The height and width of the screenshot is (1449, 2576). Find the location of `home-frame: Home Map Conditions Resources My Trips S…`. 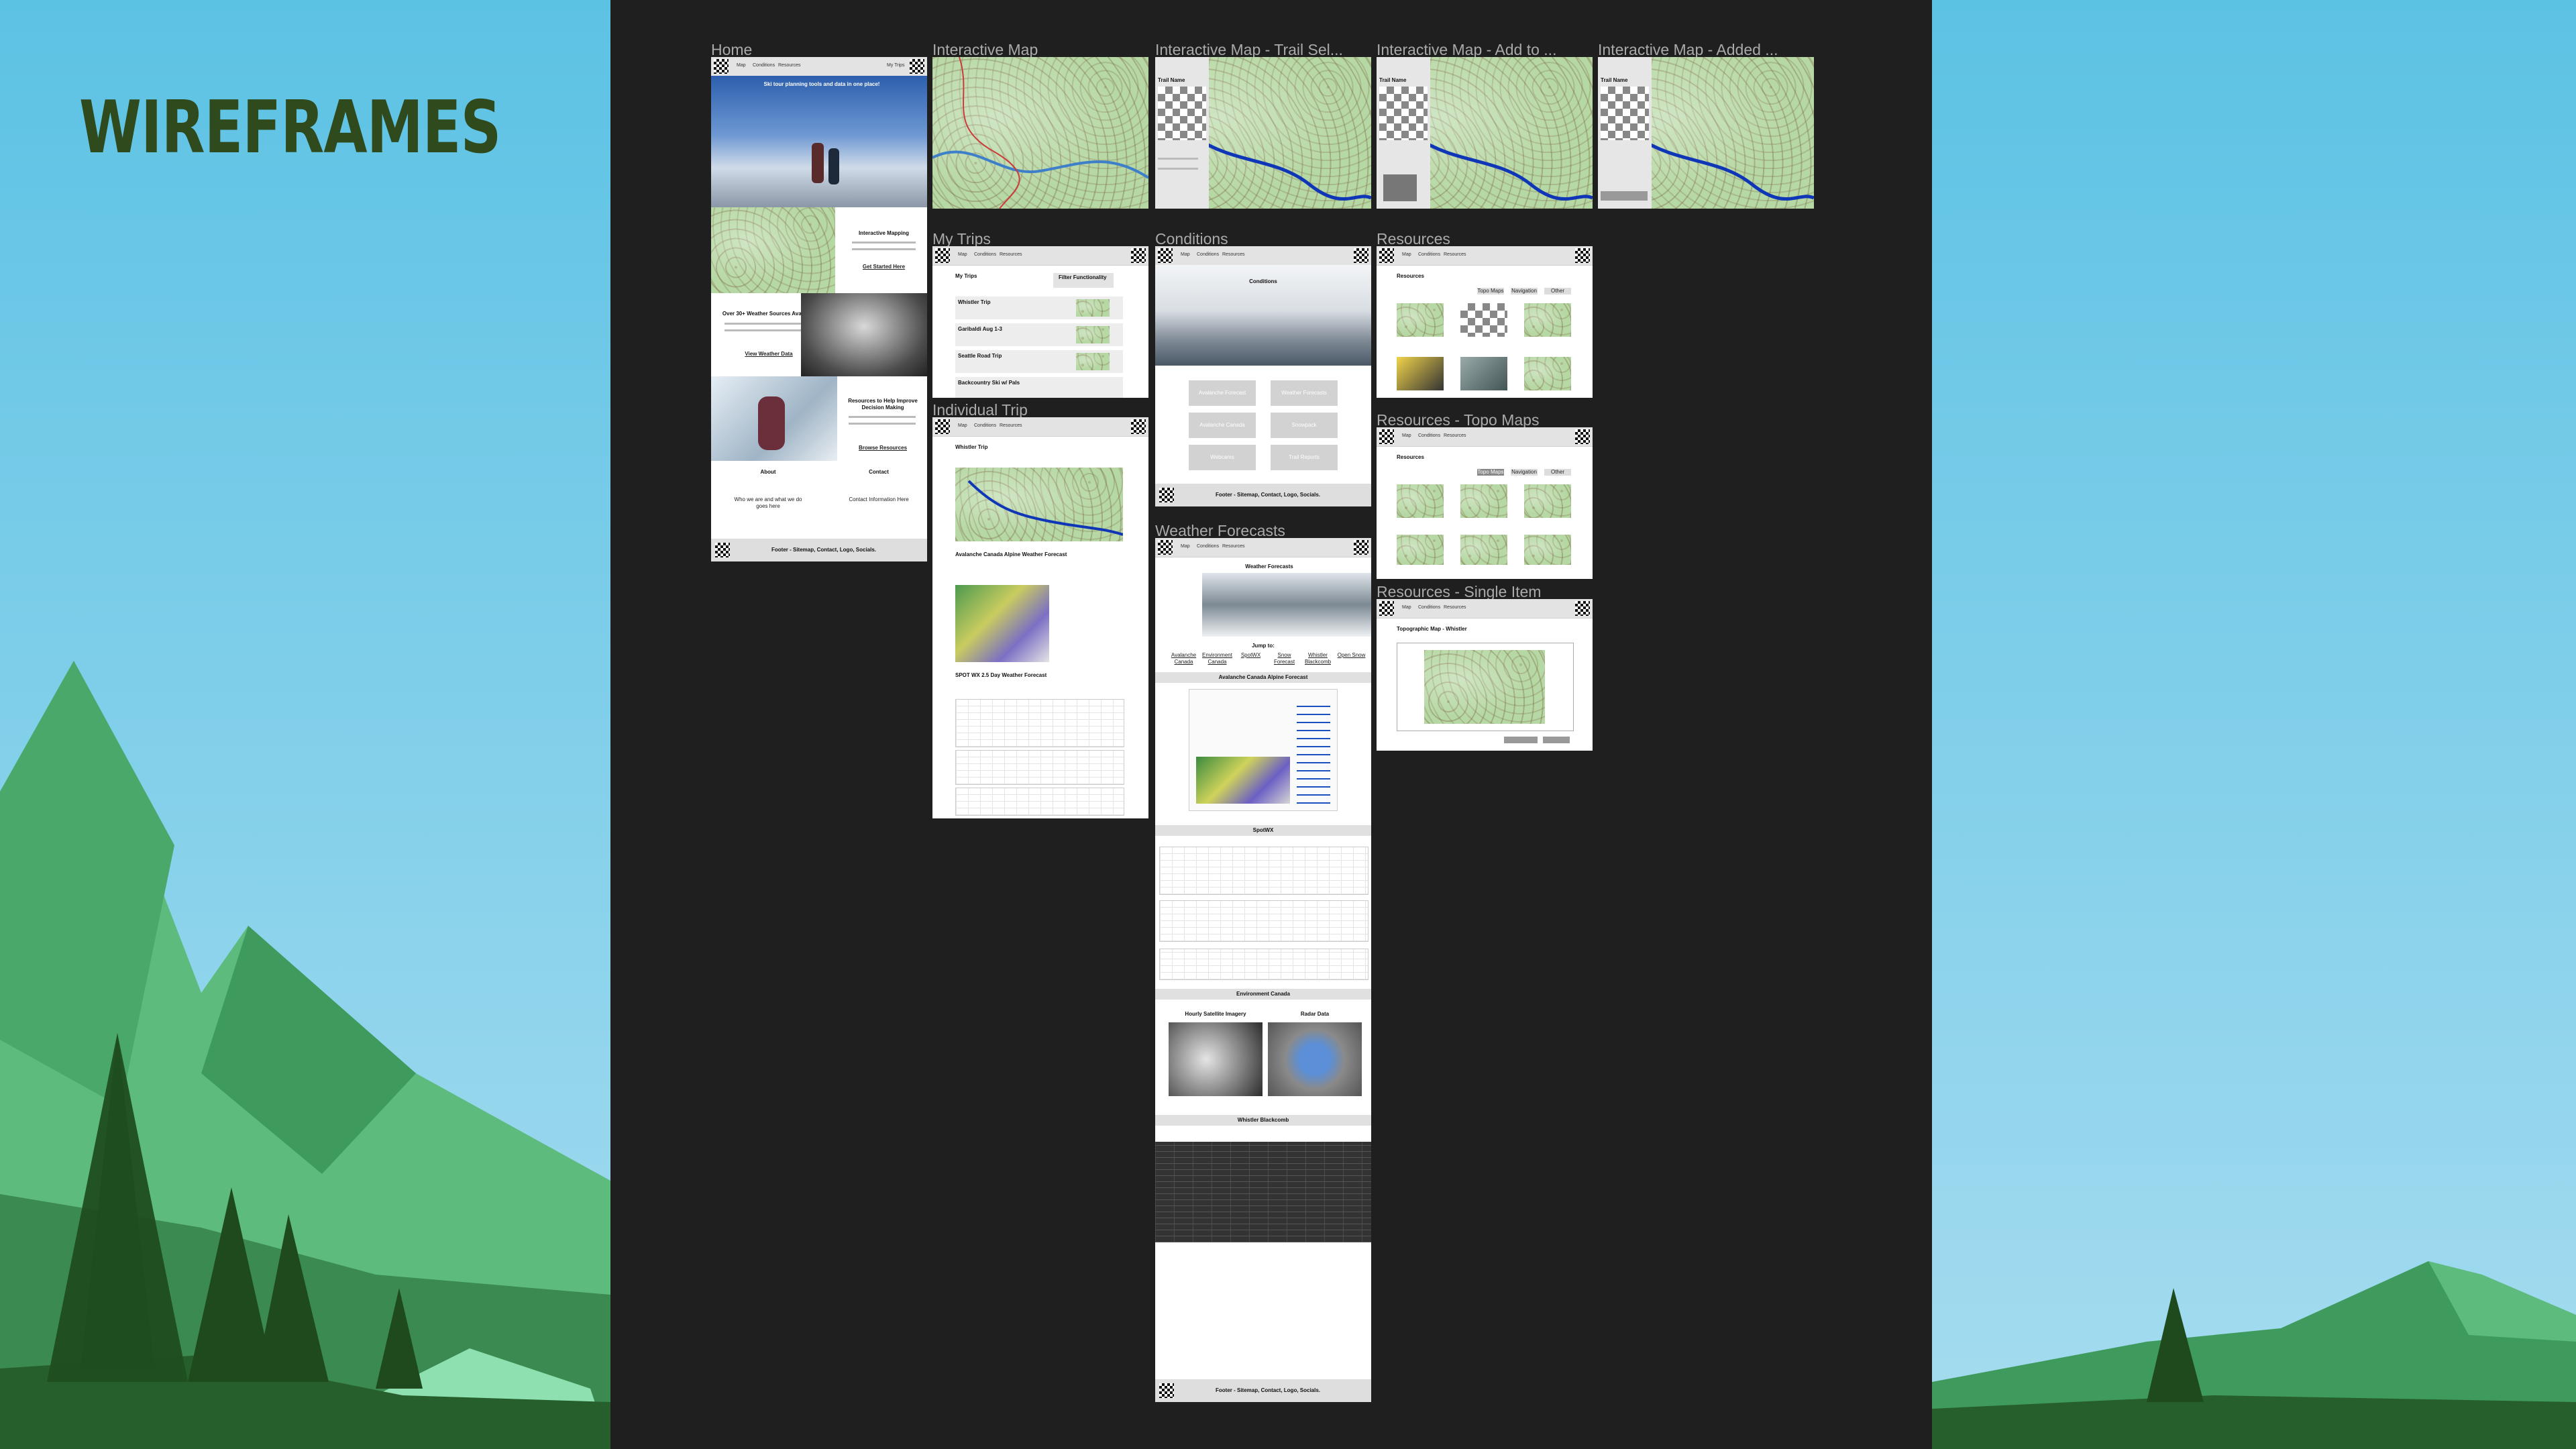

home-frame: Home Map Conditions Resources My Trips S… is located at coordinates (819, 301).